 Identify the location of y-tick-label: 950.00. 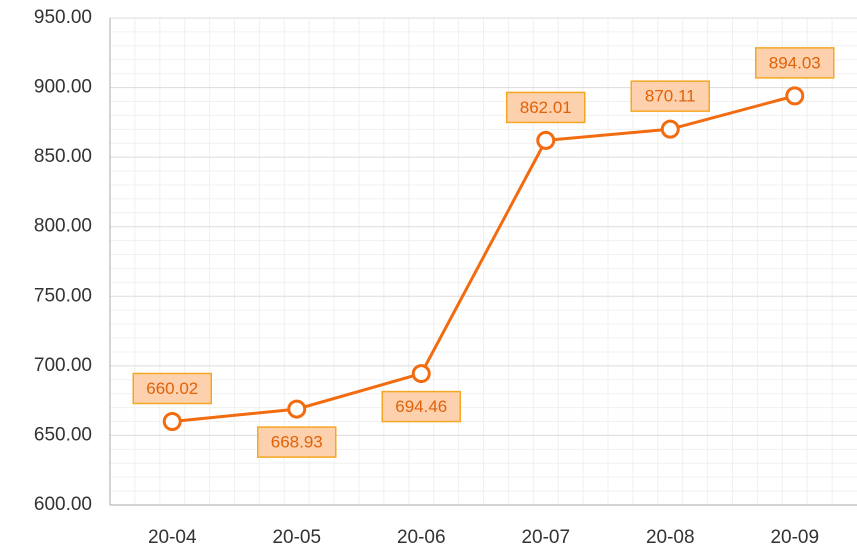
(63, 17).